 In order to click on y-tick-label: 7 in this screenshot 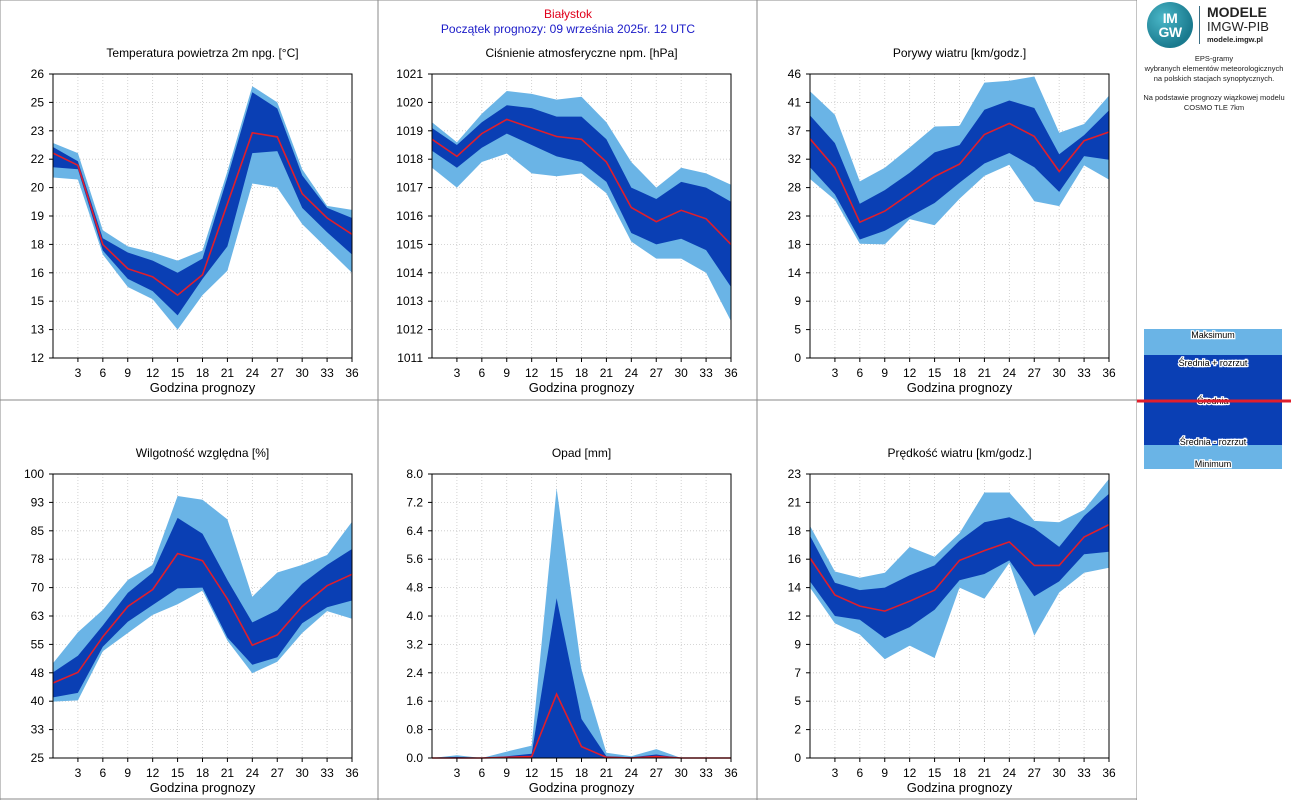, I will do `click(797, 673)`.